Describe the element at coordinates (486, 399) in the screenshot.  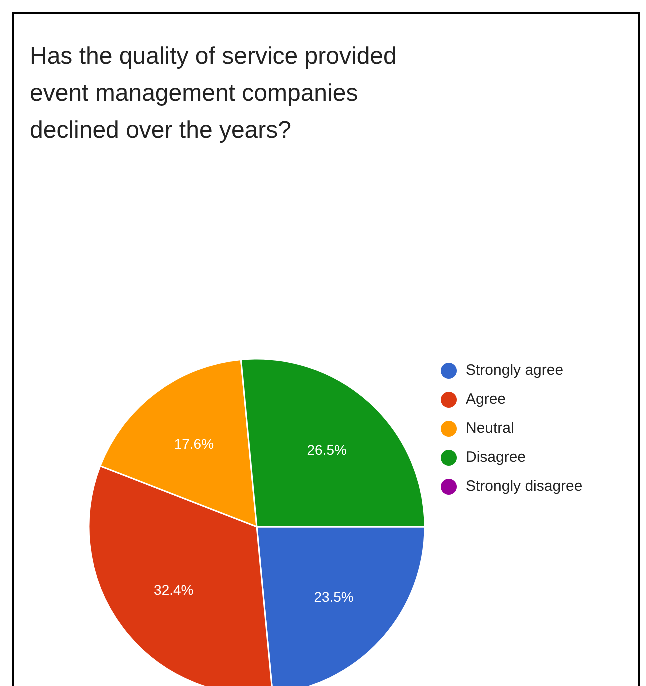
I see `legend-label: Agree` at that location.